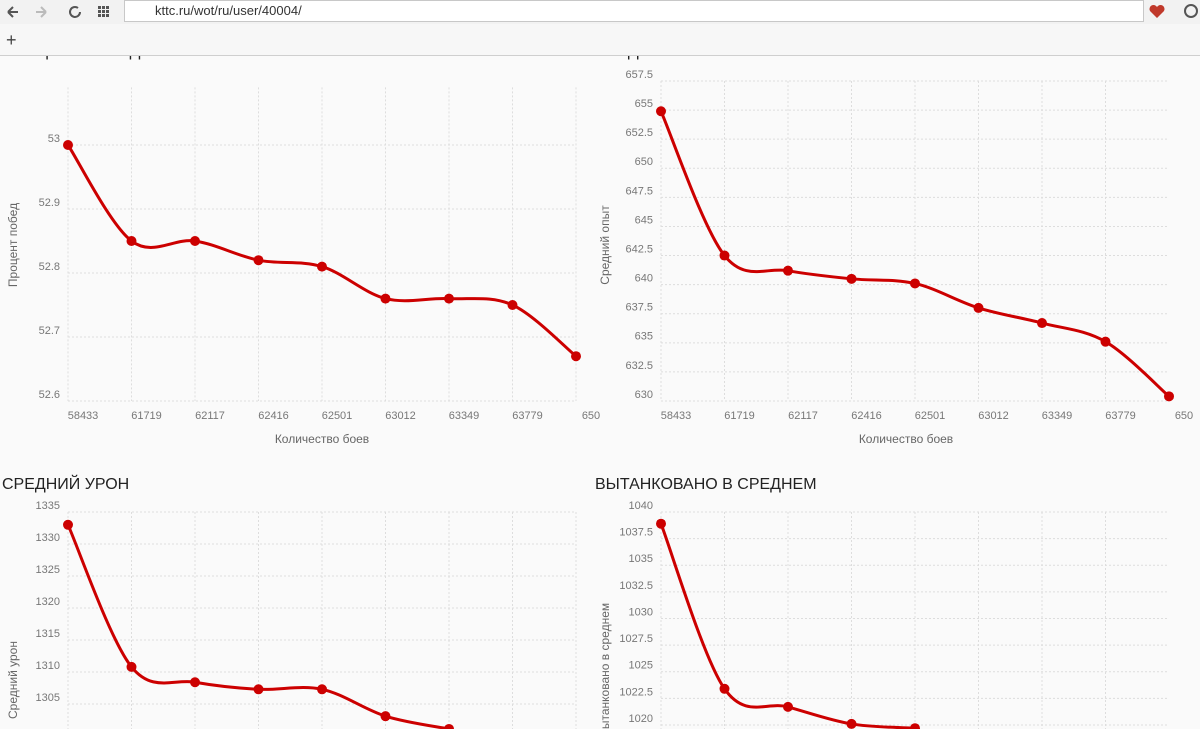 The image size is (1200, 729). Describe the element at coordinates (103, 11) in the screenshot. I see `apps-icon` at that location.